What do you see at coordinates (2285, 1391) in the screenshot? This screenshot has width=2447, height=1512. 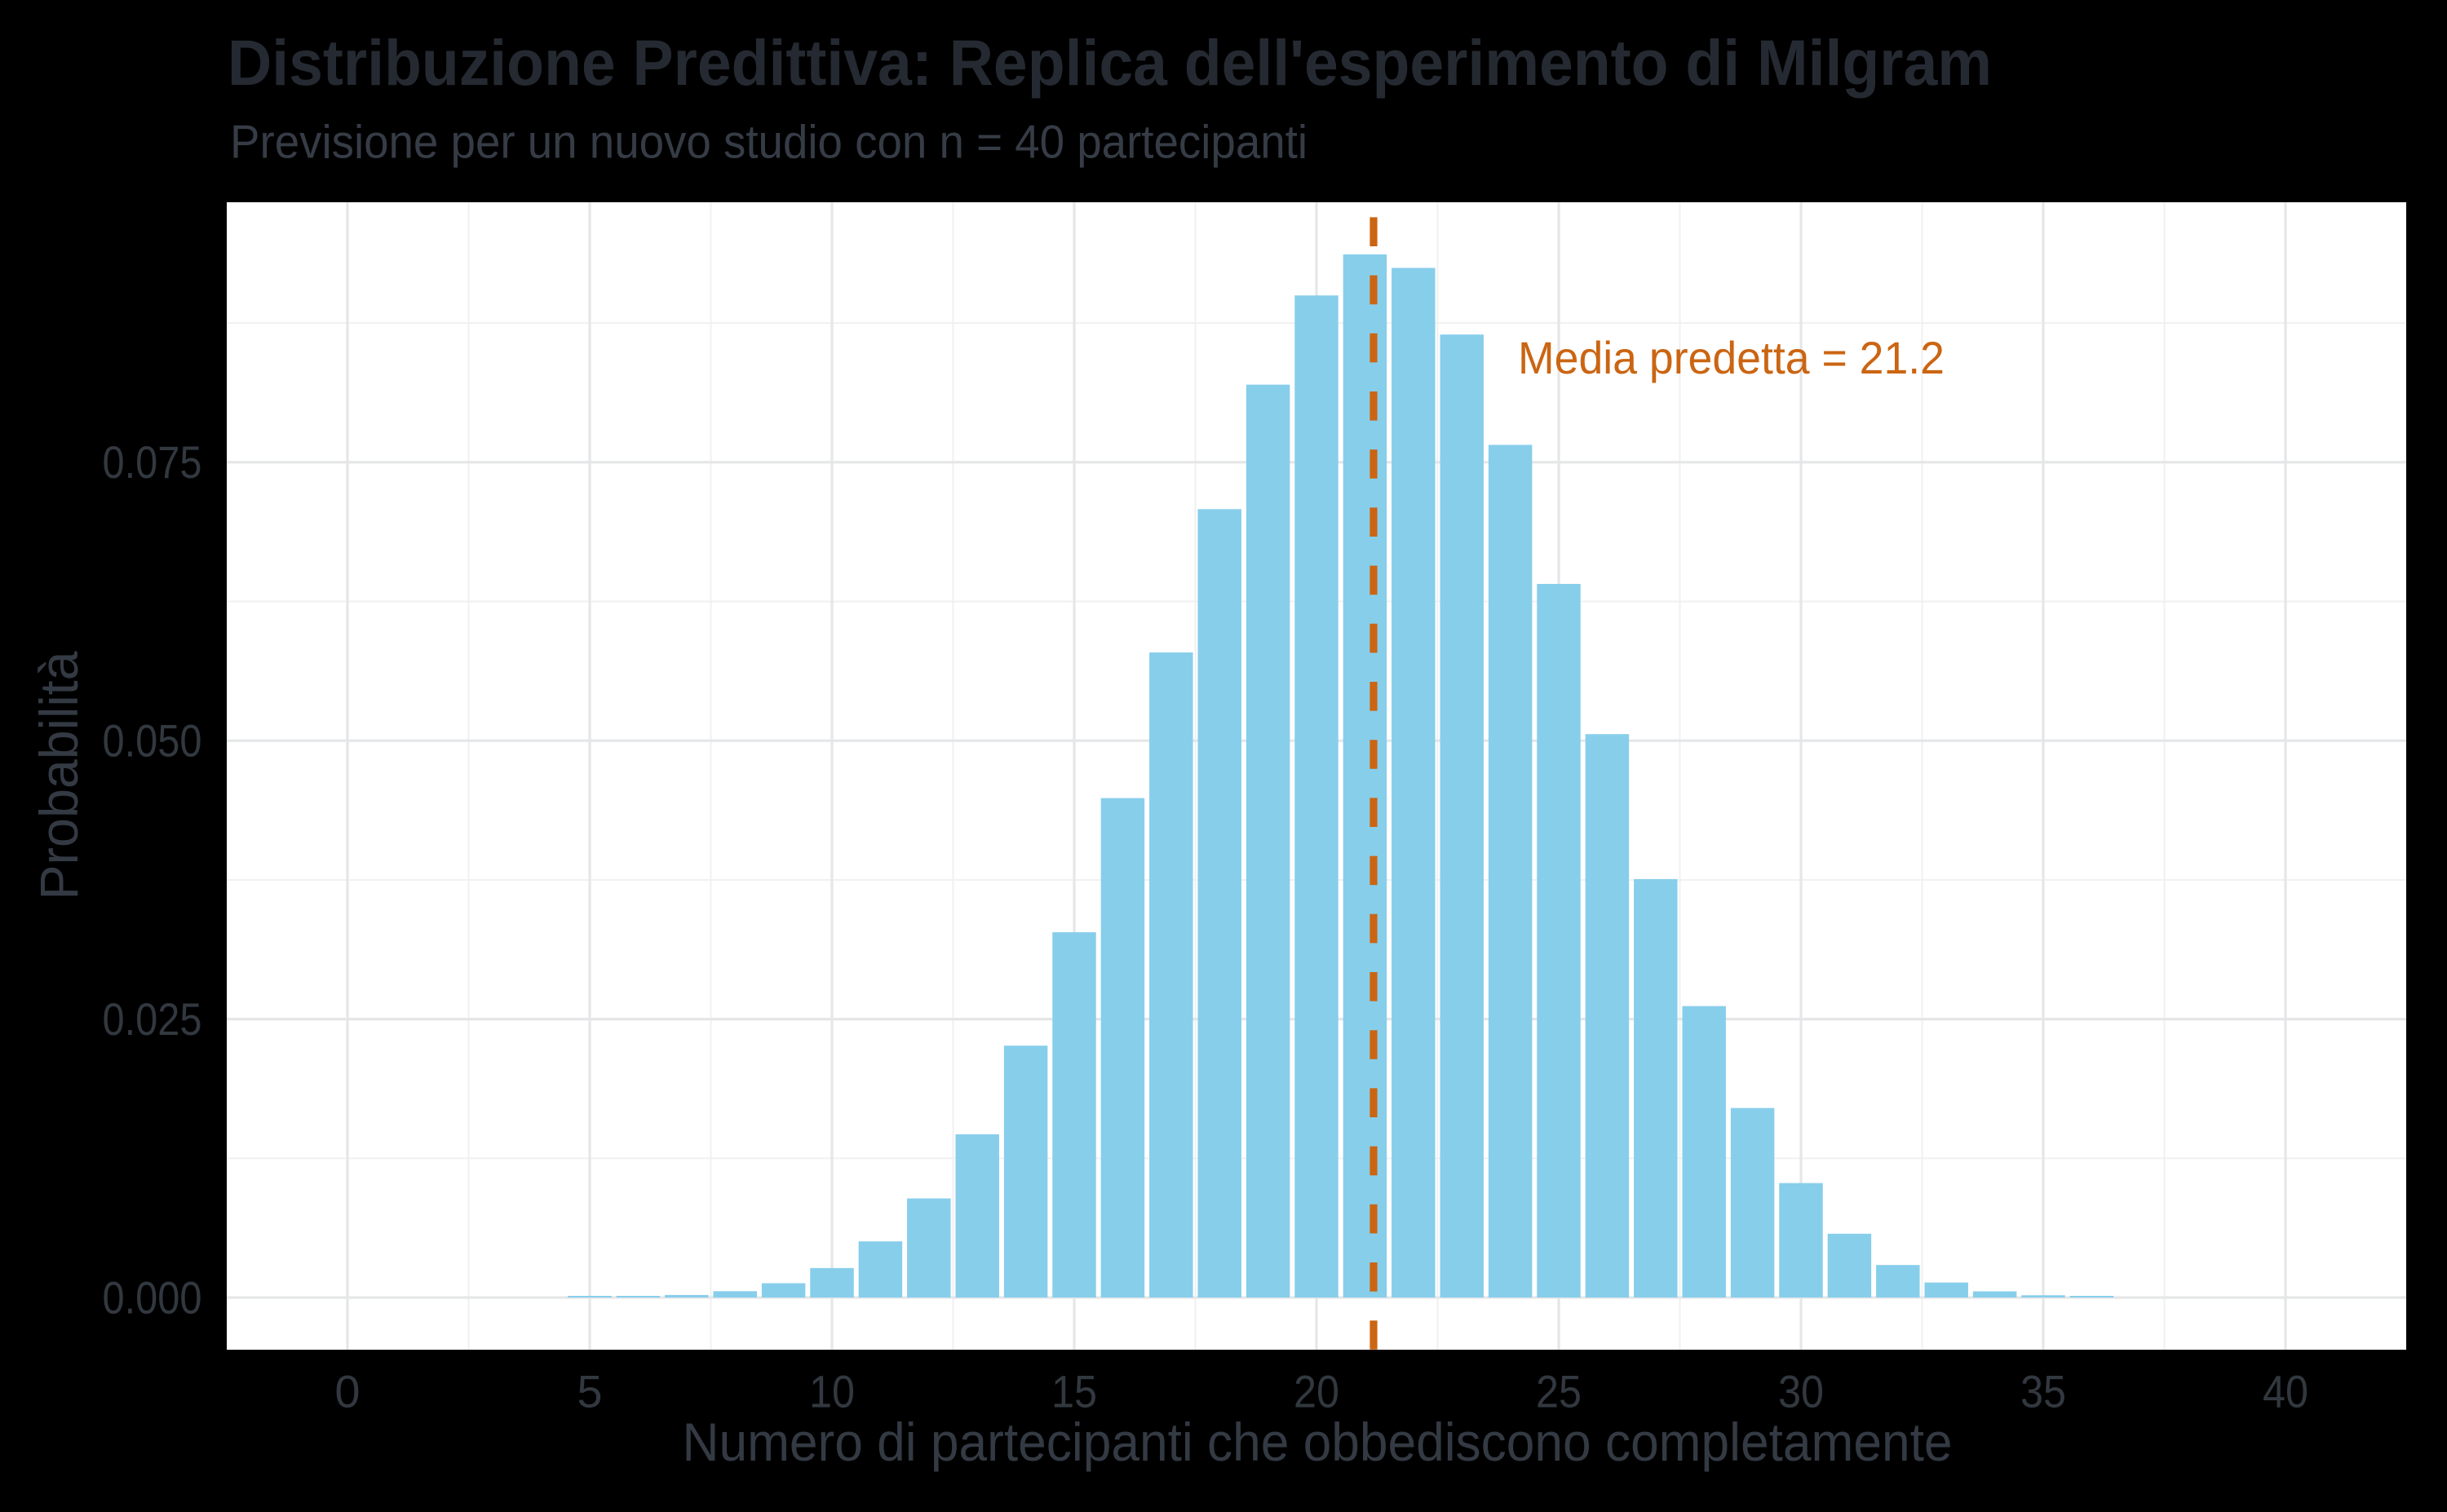 I see `svg-text: 40` at bounding box center [2285, 1391].